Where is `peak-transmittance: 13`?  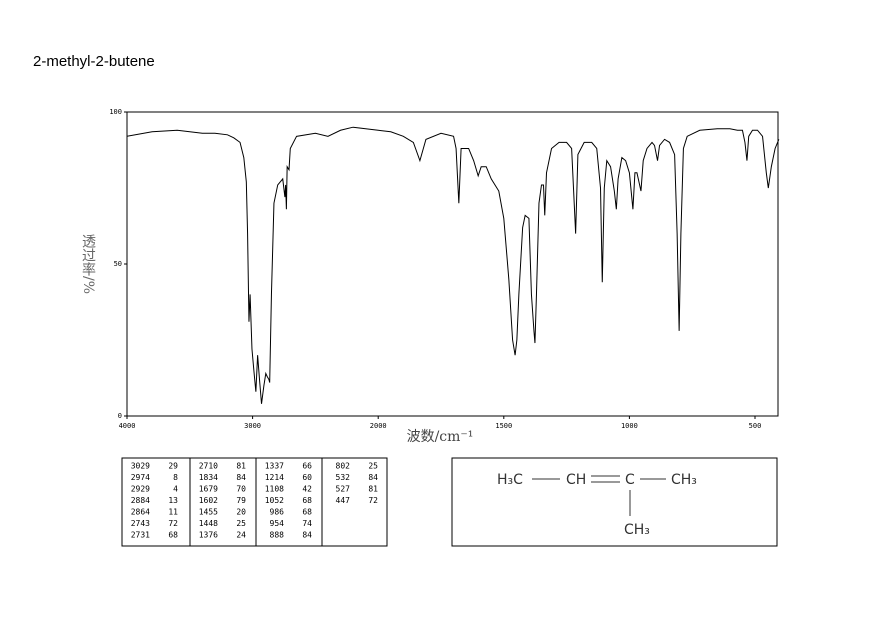
peak-transmittance: 13 is located at coordinates (173, 500).